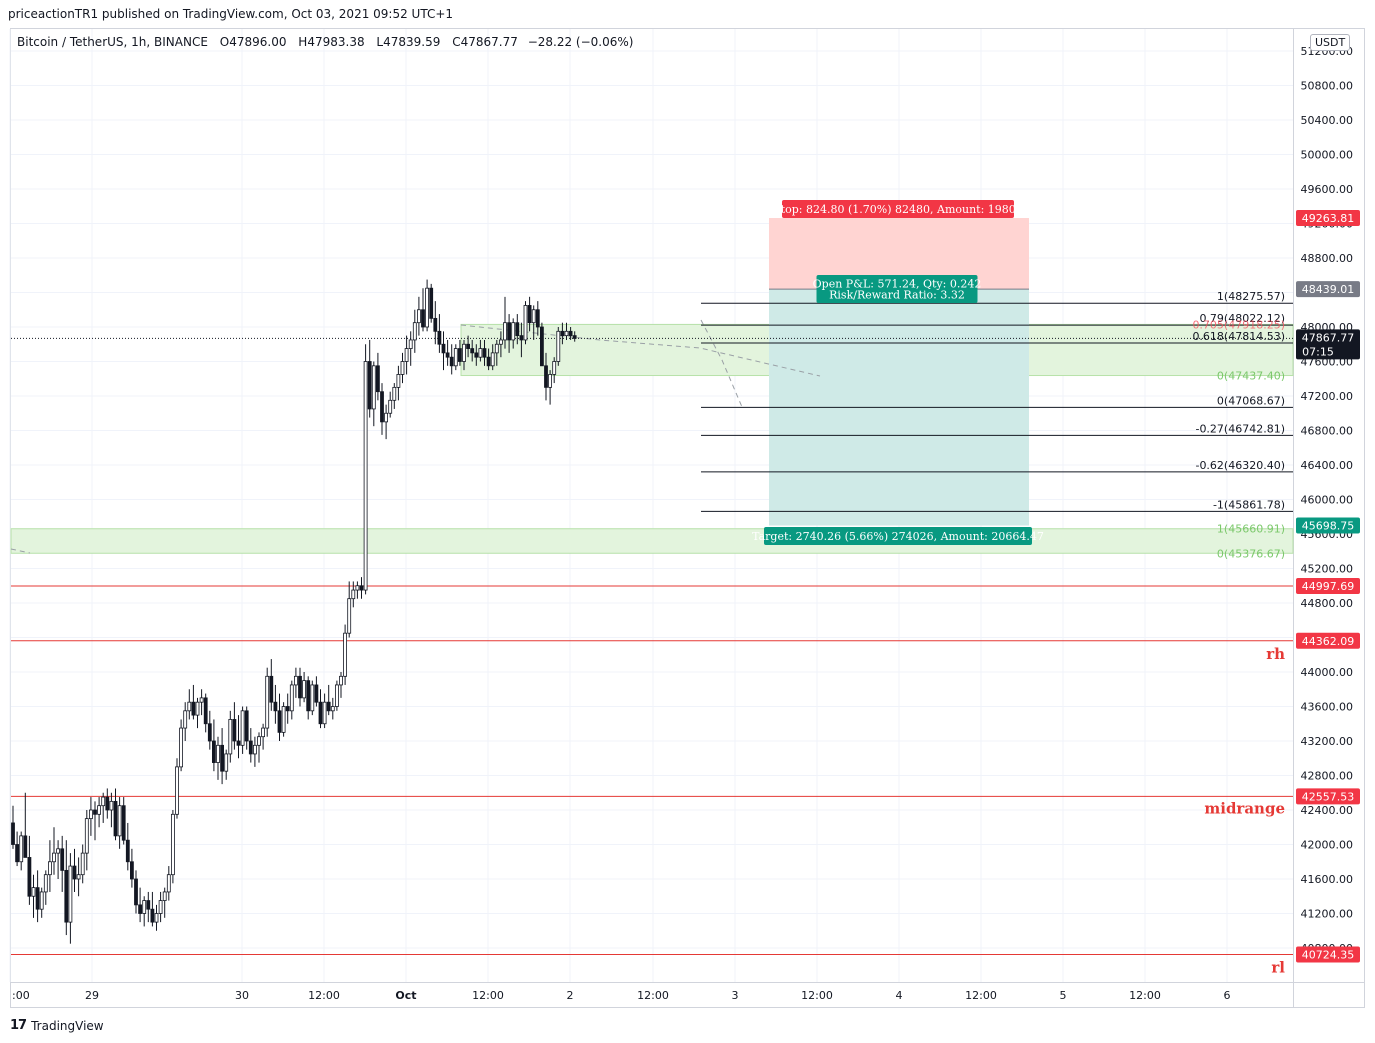 The height and width of the screenshot is (1043, 1375). Describe the element at coordinates (1328, 796) in the screenshot. I see `price-badge-text: 42557.53` at that location.